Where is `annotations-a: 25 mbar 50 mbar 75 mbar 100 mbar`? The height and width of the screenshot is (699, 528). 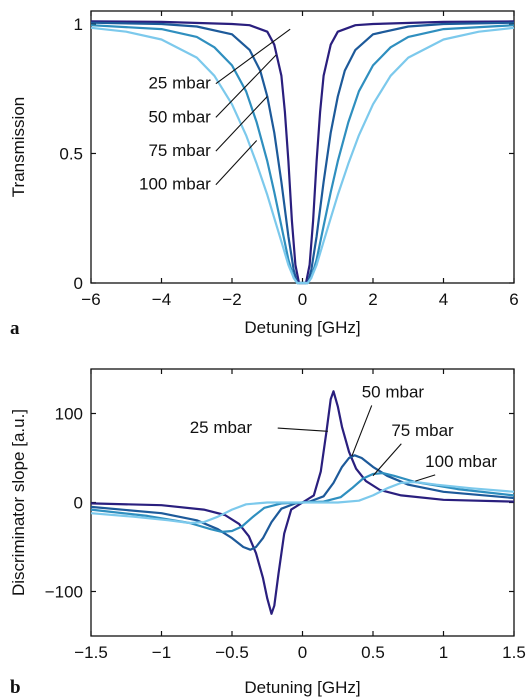 annotations-a: 25 mbar 50 mbar 75 mbar 100 mbar is located at coordinates (215, 111).